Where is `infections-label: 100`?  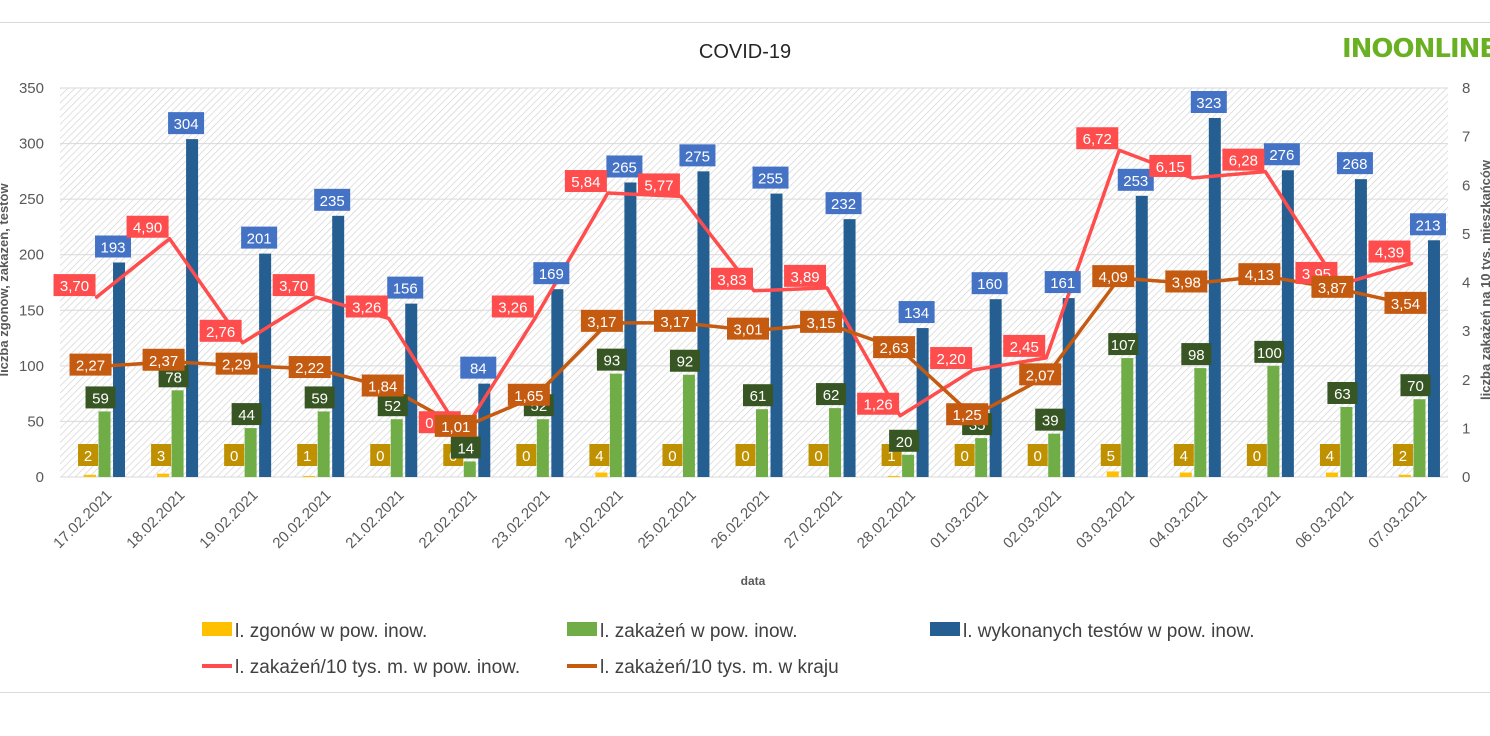 infections-label: 100 is located at coordinates (1269, 353).